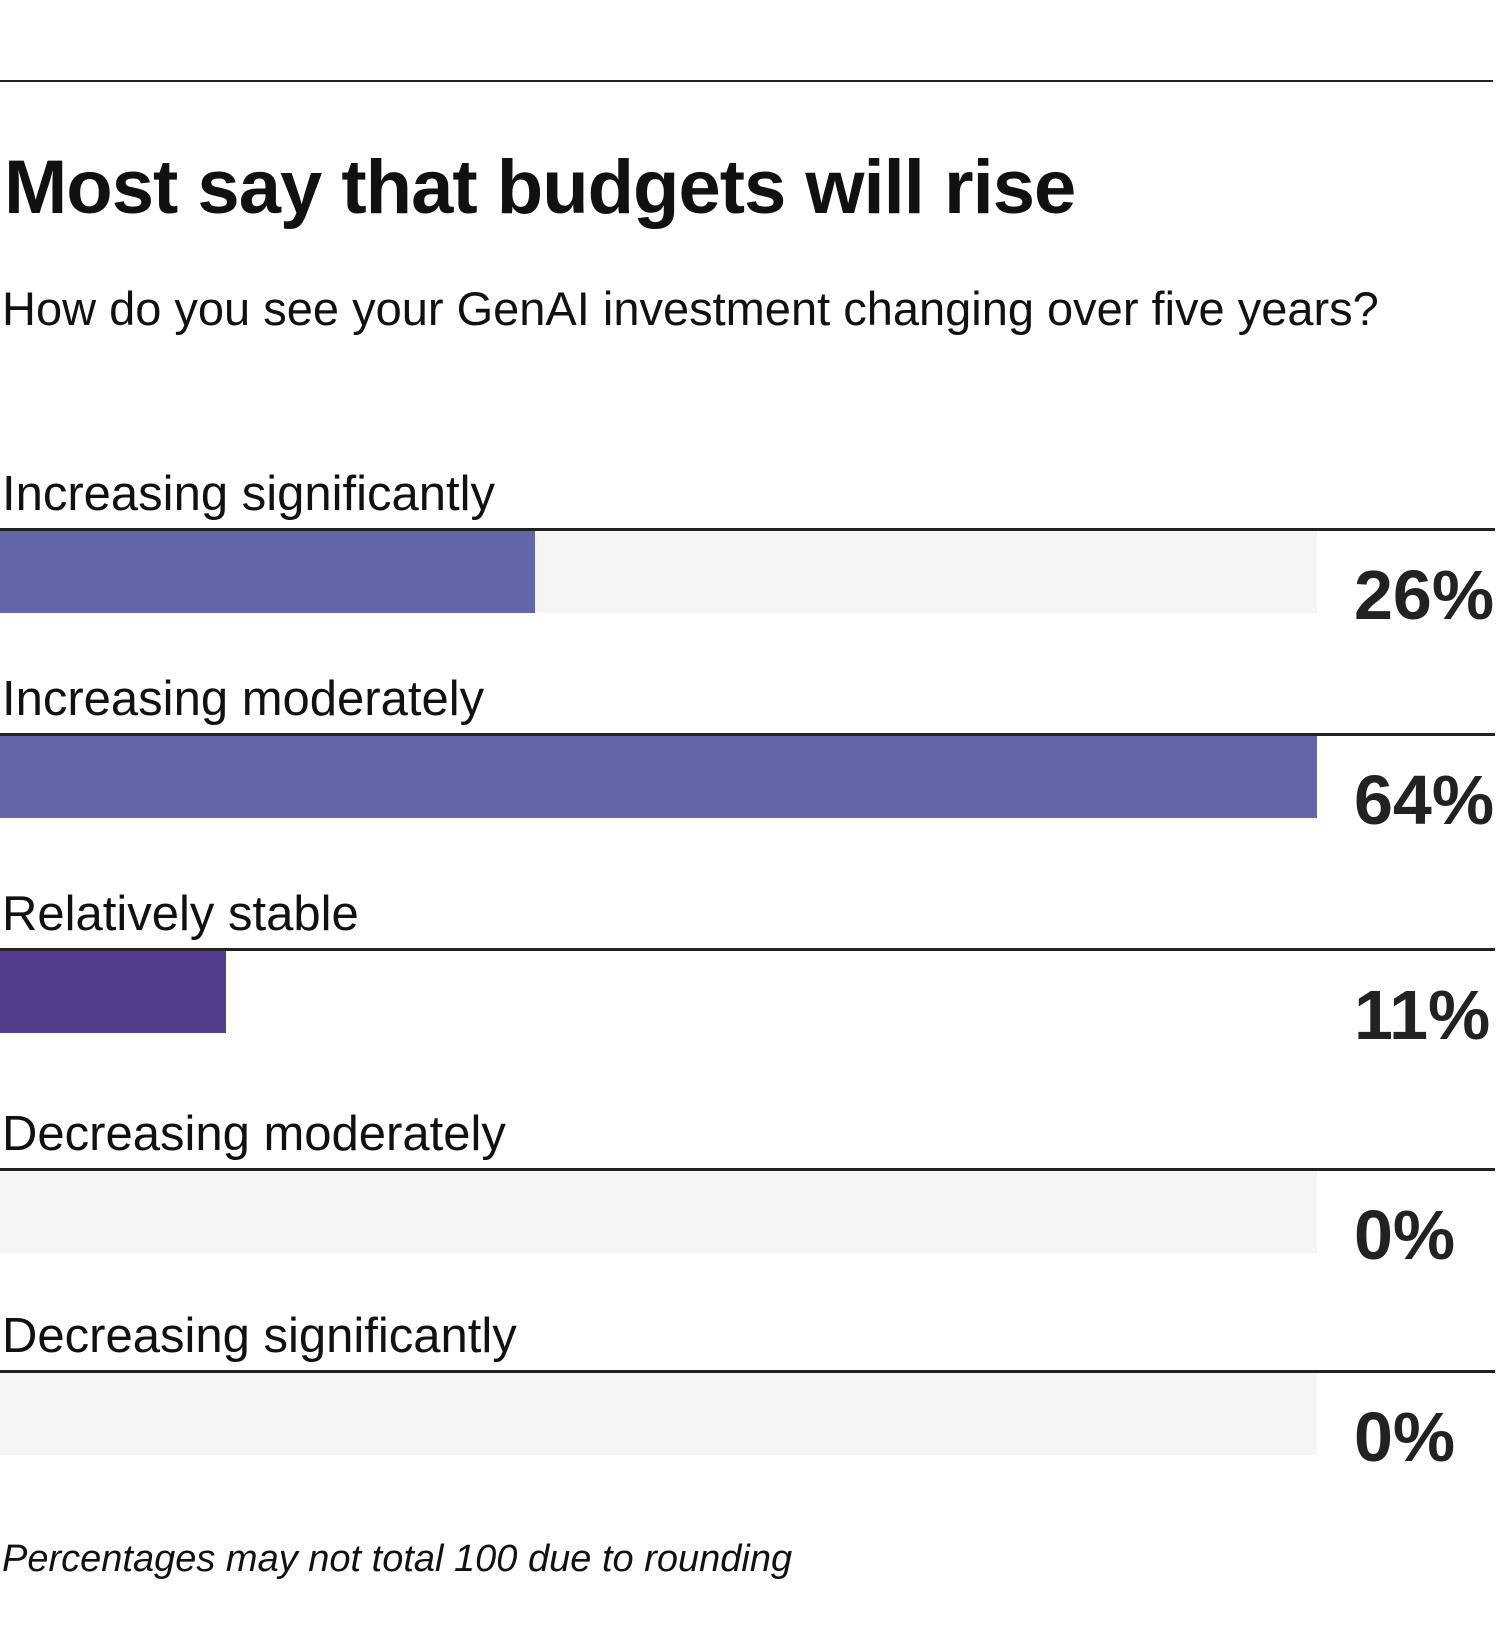 The image size is (1501, 1633). What do you see at coordinates (254, 1134) in the screenshot?
I see `bar-label-decreasing-moderately: Decreasing moderately` at bounding box center [254, 1134].